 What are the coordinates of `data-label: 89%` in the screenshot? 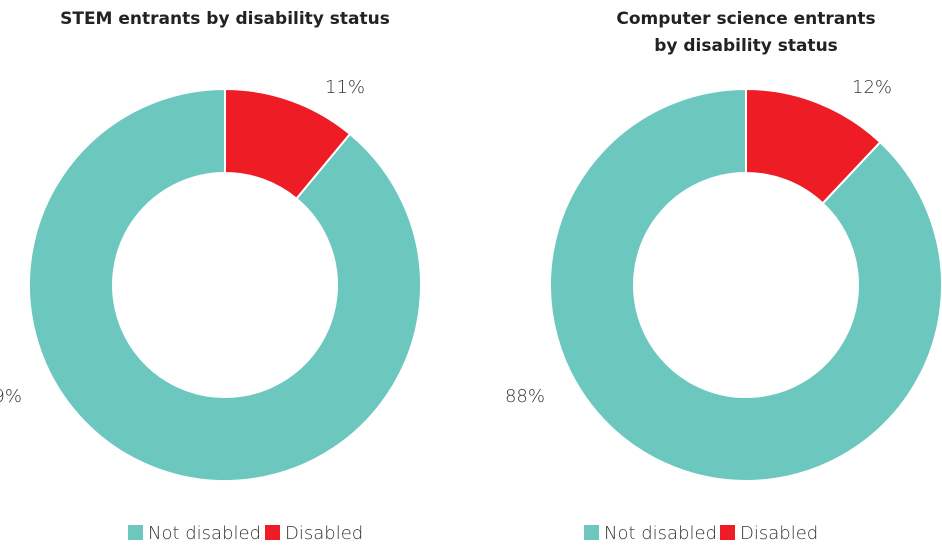 It's located at (11, 396).